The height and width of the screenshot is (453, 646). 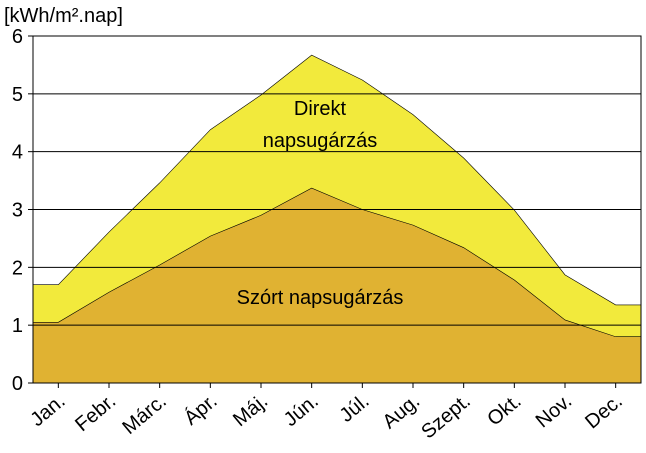 I want to click on x-tick-label: Febr., so click(x=95, y=413).